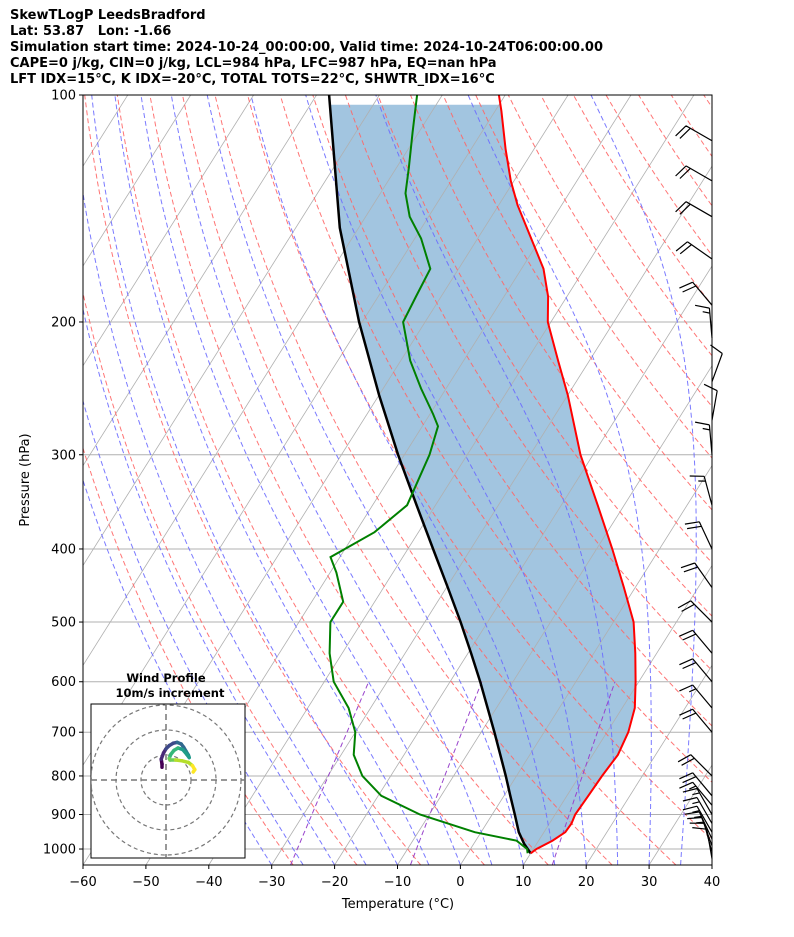 The width and height of the screenshot is (794, 937). What do you see at coordinates (25, 479) in the screenshot?
I see `y-axis-label: Pressure (hPa)` at bounding box center [25, 479].